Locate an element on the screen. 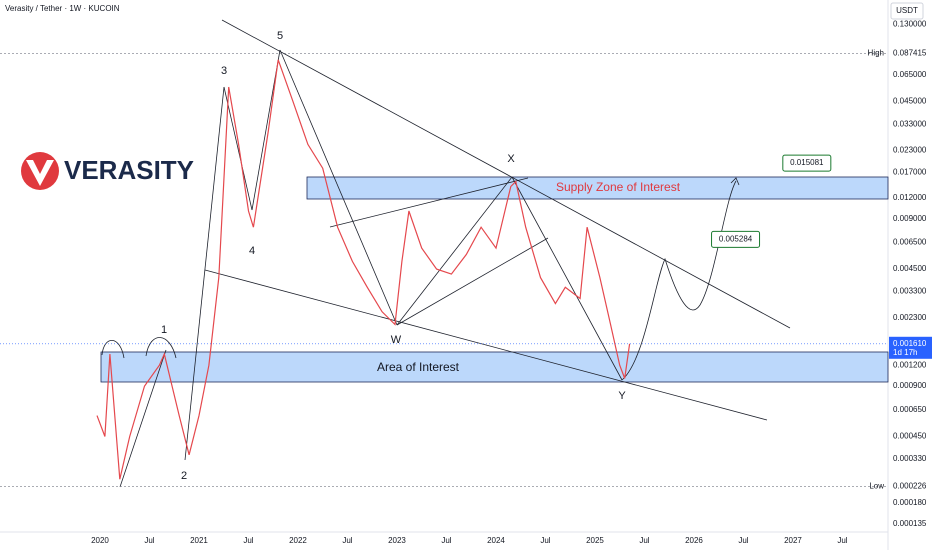 This screenshot has height=550, width=932. y-tick-label: 0.000135 is located at coordinates (910, 523).